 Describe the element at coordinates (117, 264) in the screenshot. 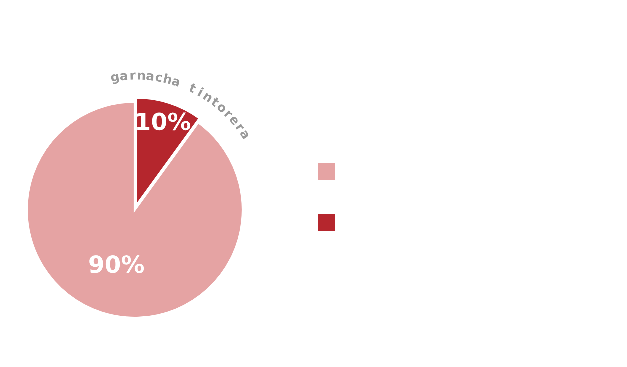

I see `data-label: 90%` at that location.